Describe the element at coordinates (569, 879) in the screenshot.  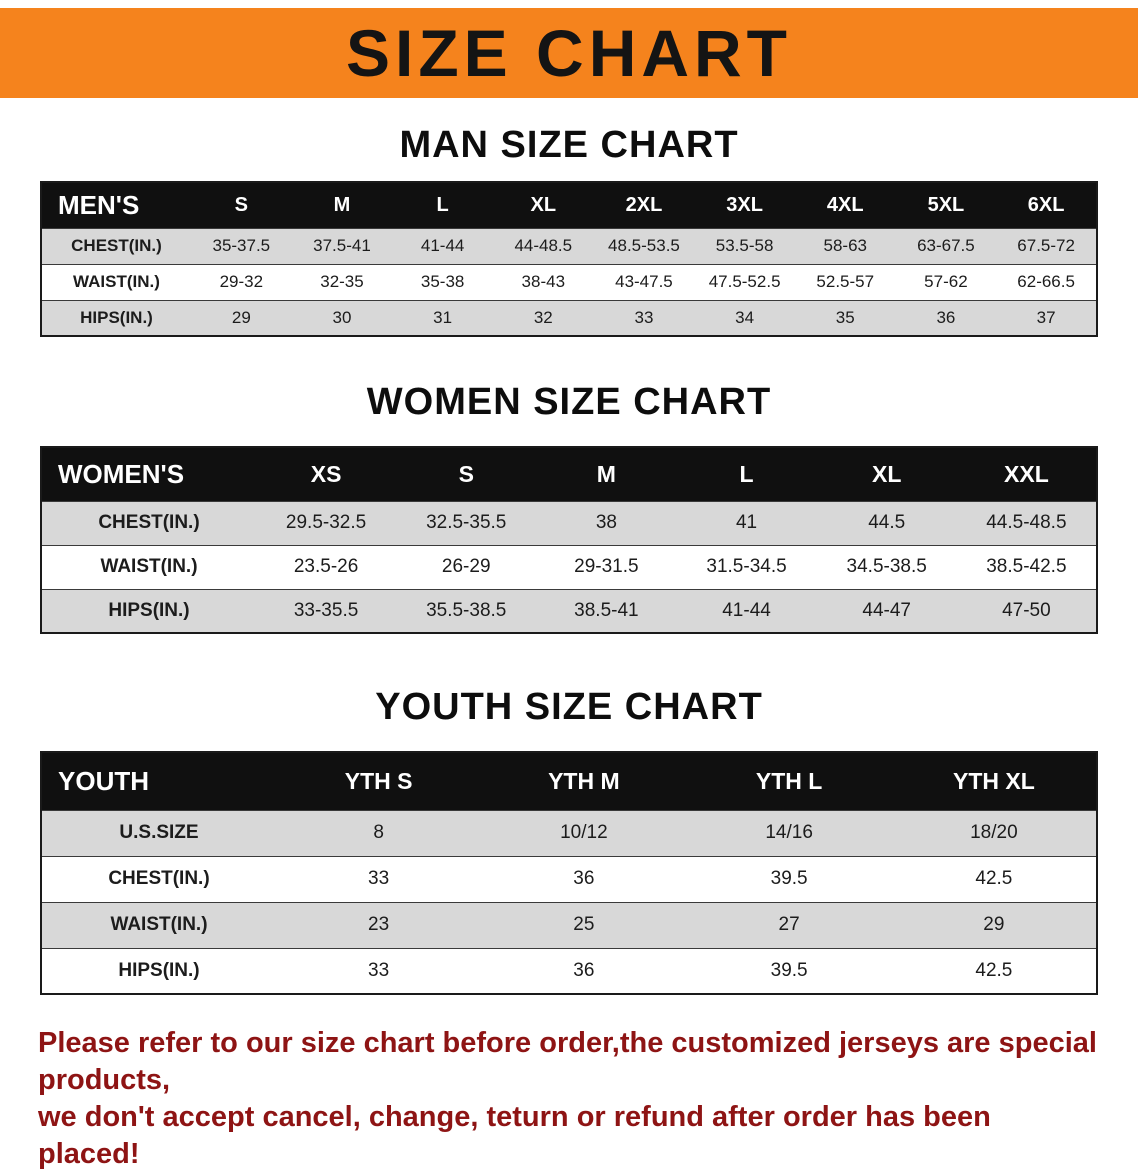
I see `table-row: CHEST(IN.) 33 36 39.5 42.5` at that location.